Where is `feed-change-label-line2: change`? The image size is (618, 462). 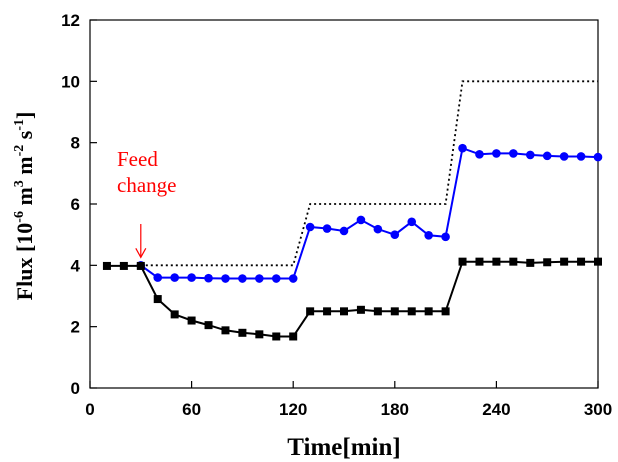 feed-change-label-line2: change is located at coordinates (146, 185).